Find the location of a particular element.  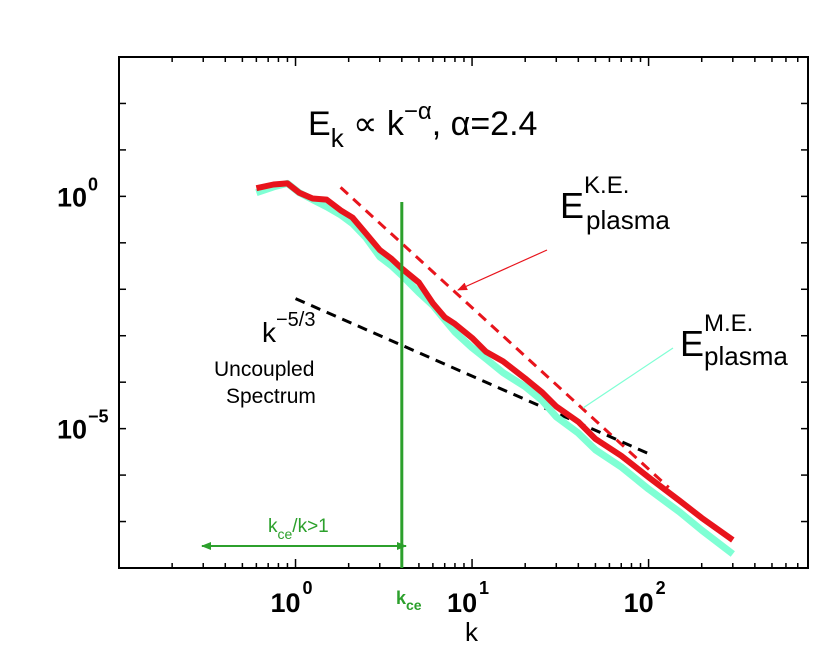

k53-reference-line is located at coordinates (472, 376).